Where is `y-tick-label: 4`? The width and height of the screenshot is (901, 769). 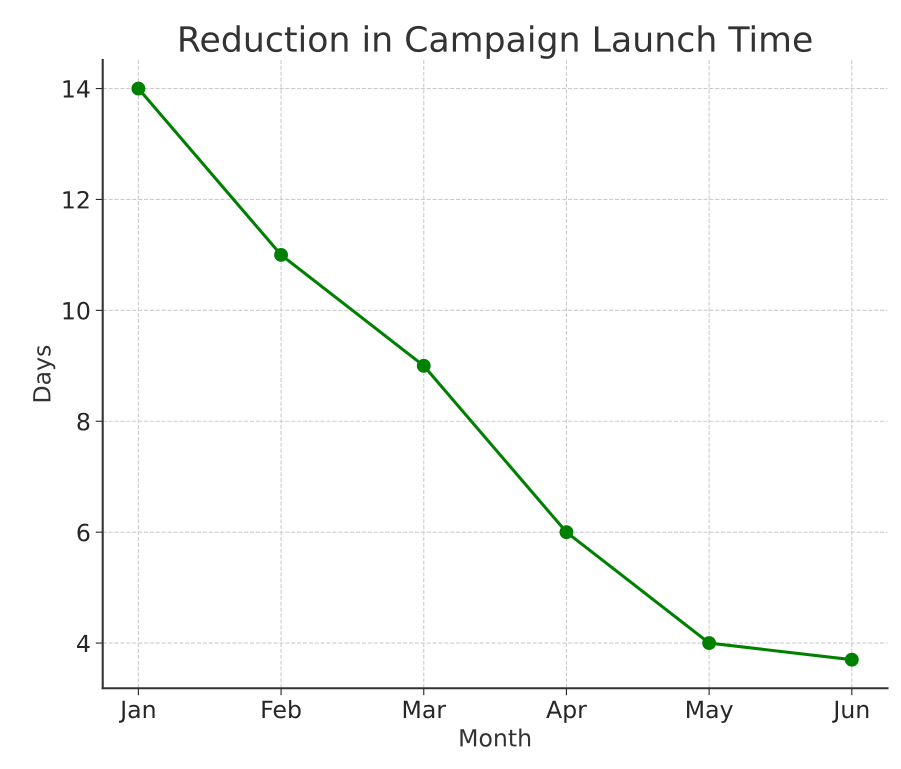 y-tick-label: 4 is located at coordinates (83, 643).